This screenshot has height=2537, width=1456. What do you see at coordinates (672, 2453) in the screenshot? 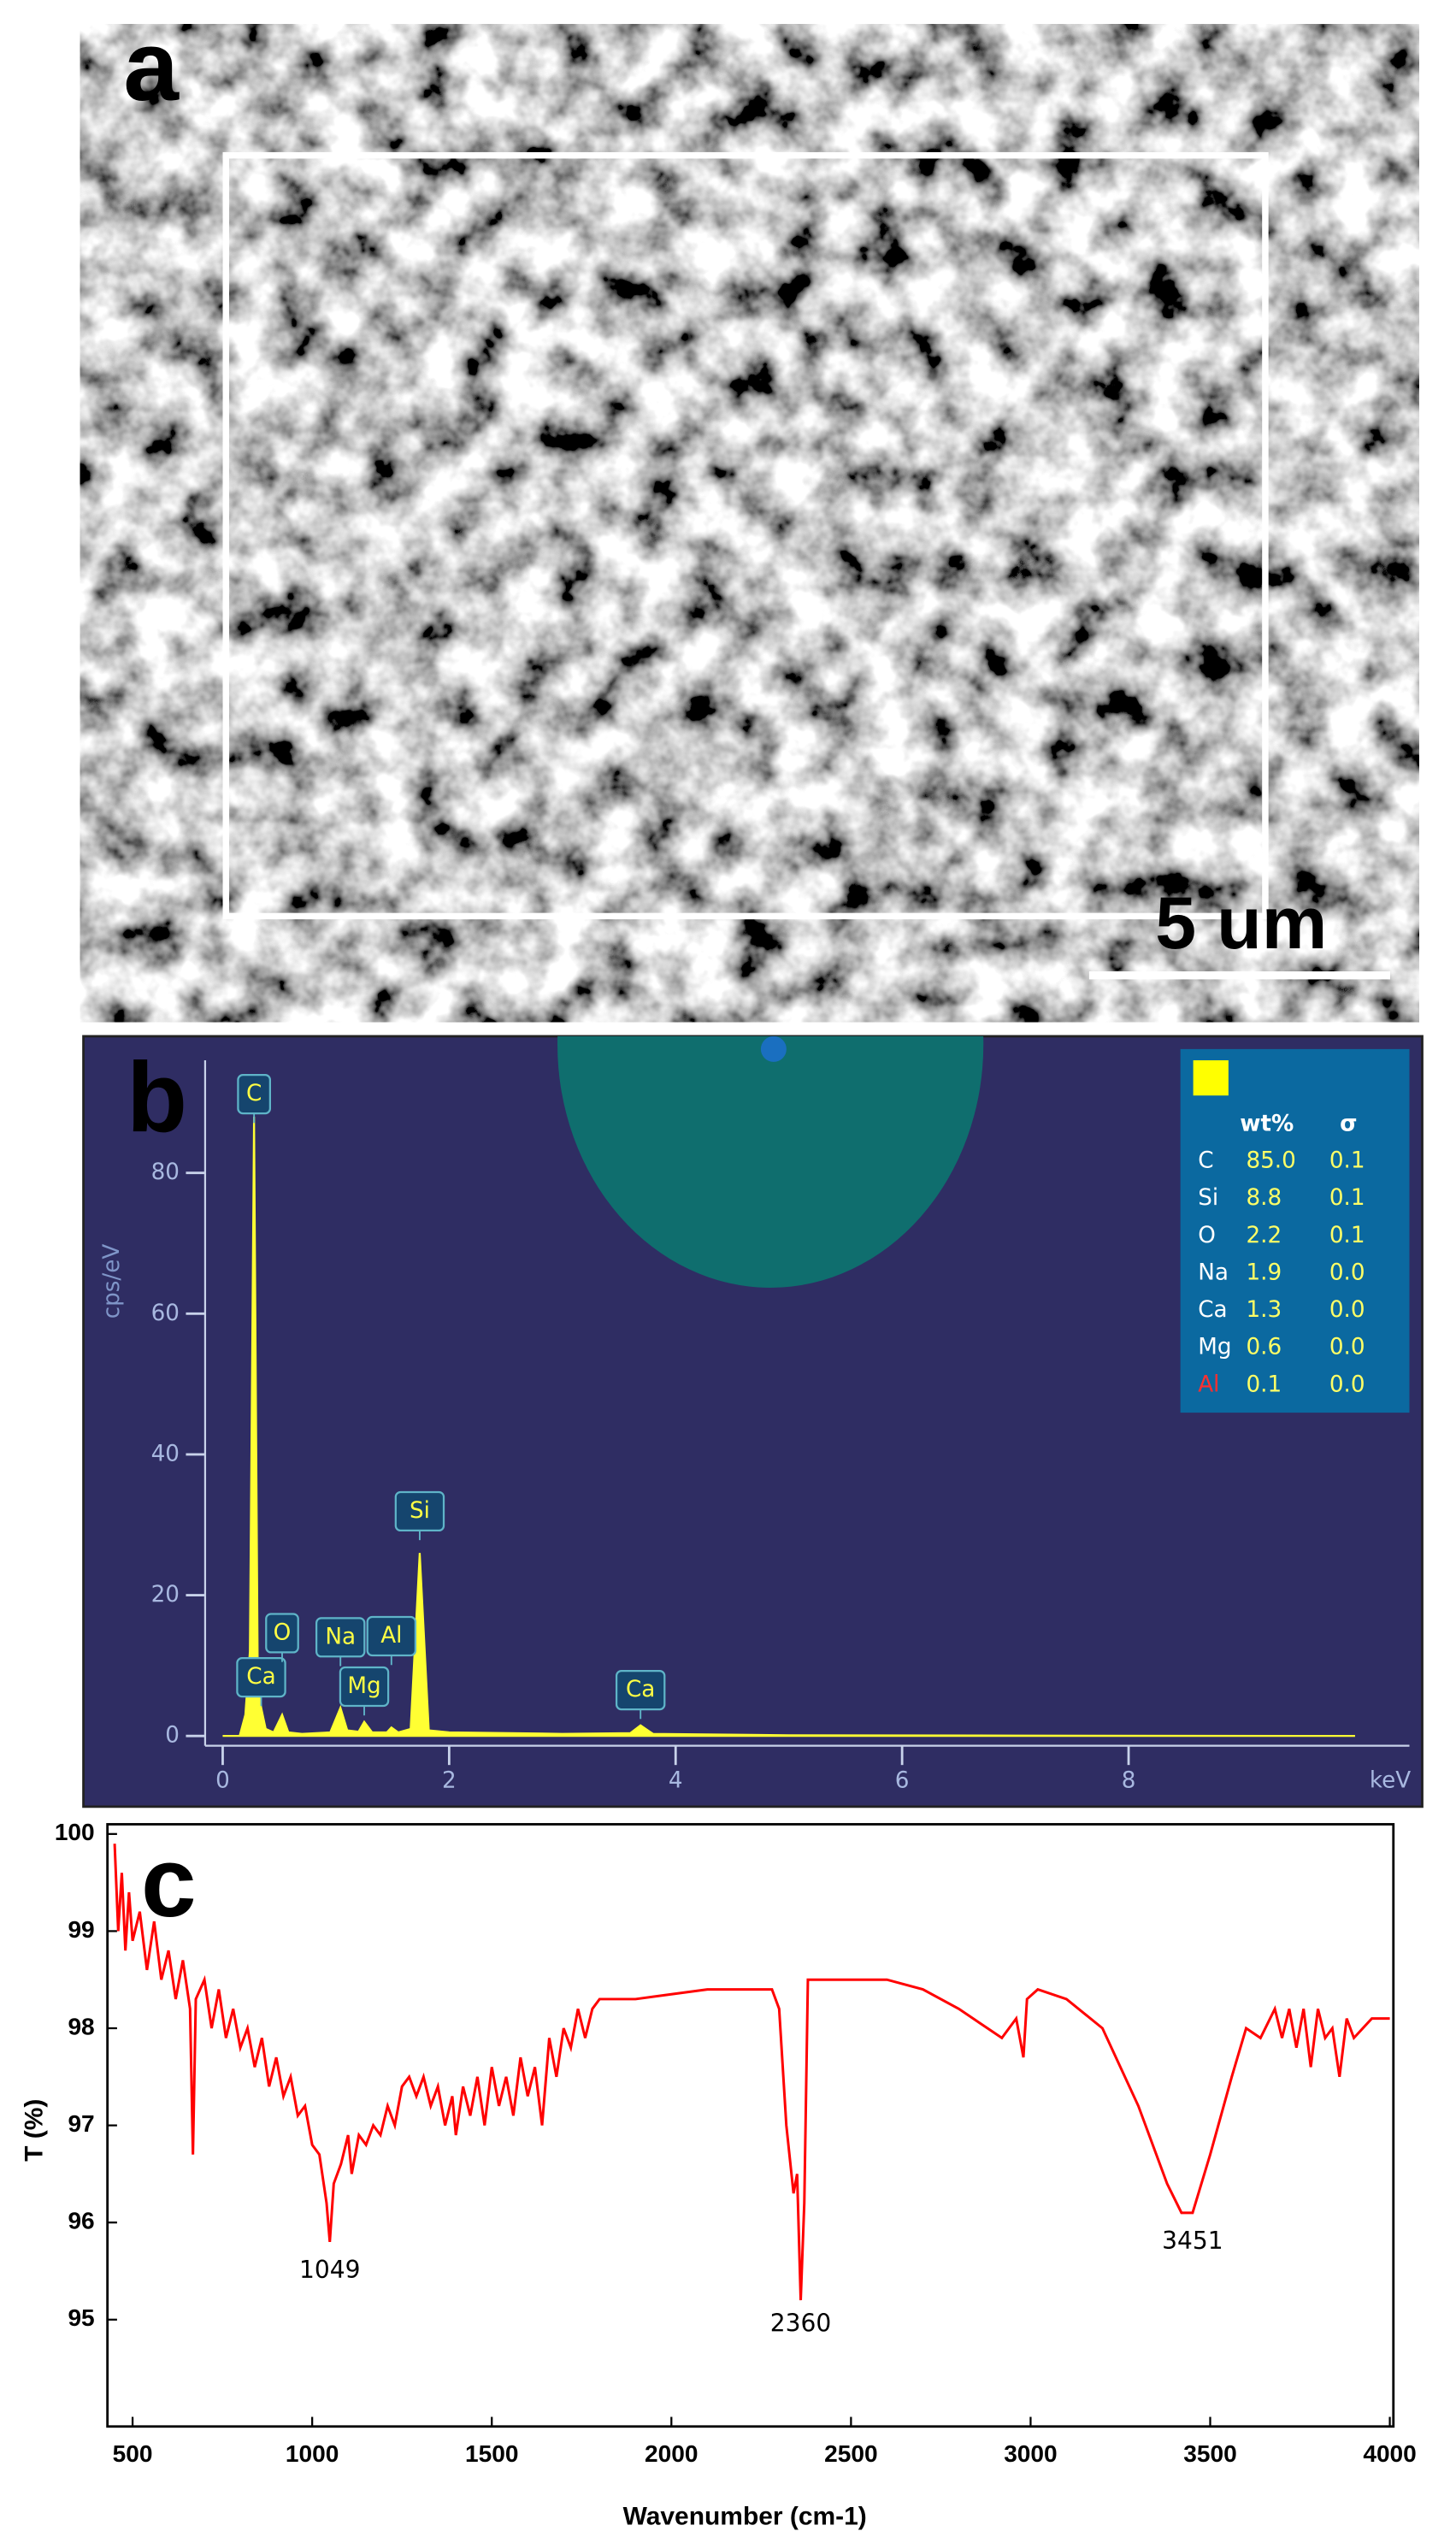
I see `x-tick-label: 2000` at bounding box center [672, 2453].